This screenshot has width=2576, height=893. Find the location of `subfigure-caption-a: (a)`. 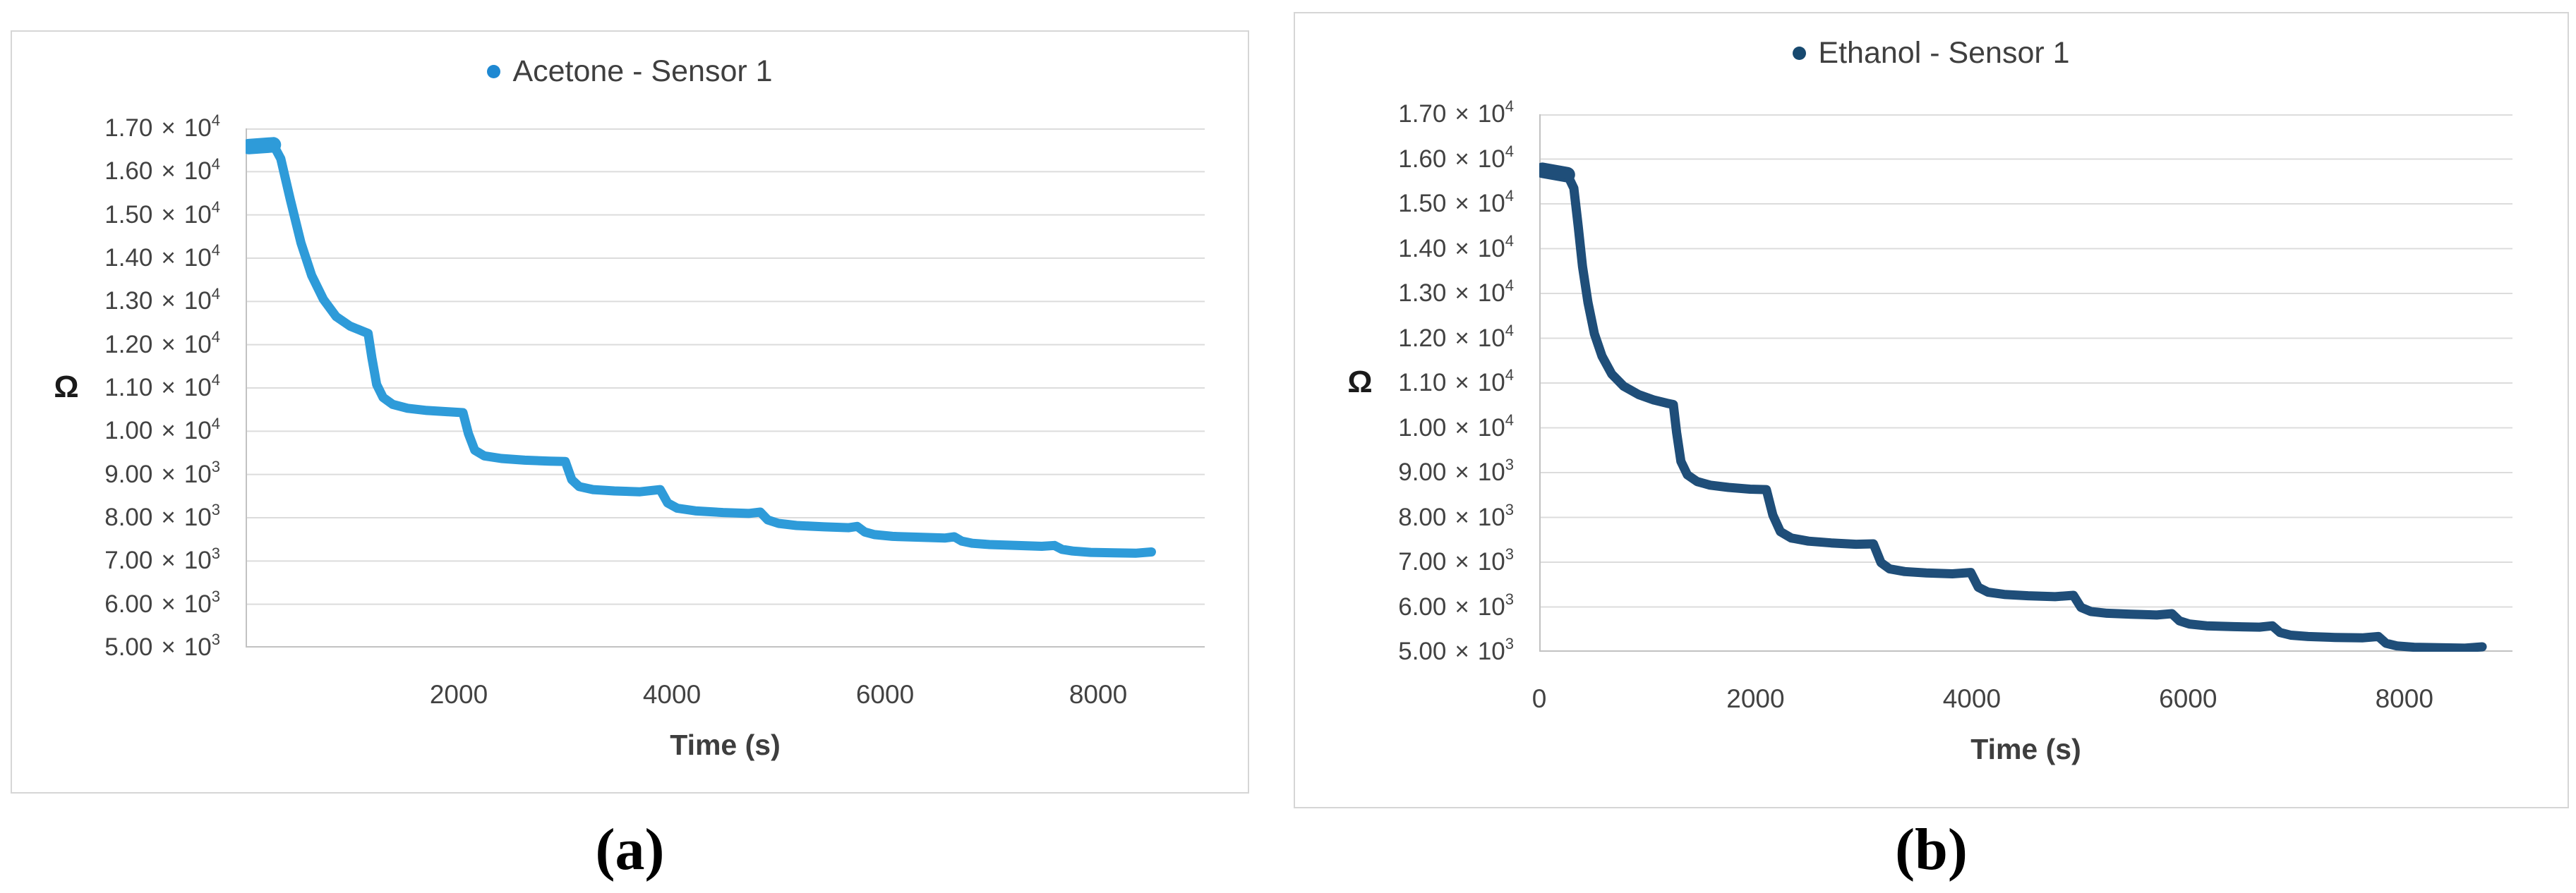

subfigure-caption-a: (a) is located at coordinates (630, 850).